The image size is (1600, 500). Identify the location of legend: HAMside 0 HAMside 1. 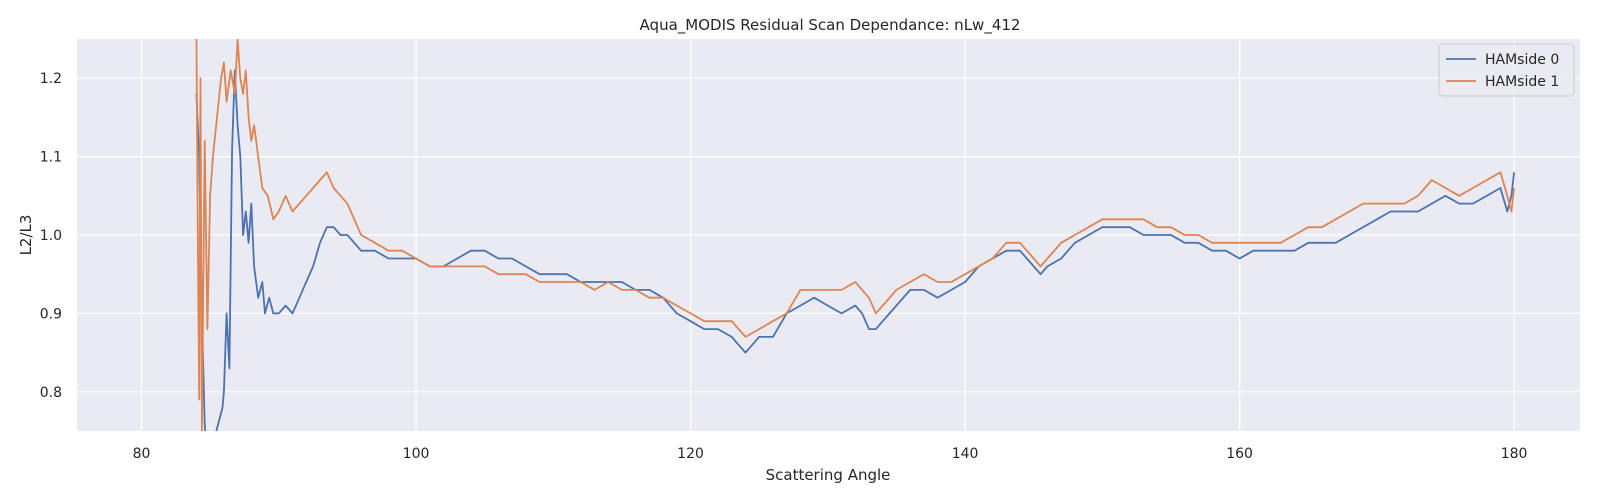
(1506, 70).